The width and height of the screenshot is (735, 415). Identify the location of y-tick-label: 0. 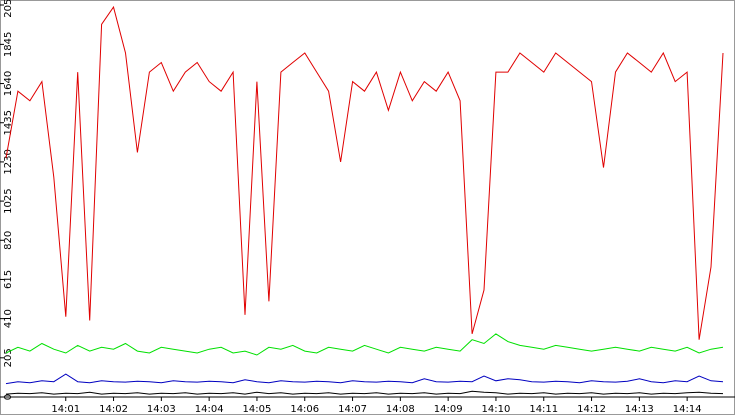
(8, 397).